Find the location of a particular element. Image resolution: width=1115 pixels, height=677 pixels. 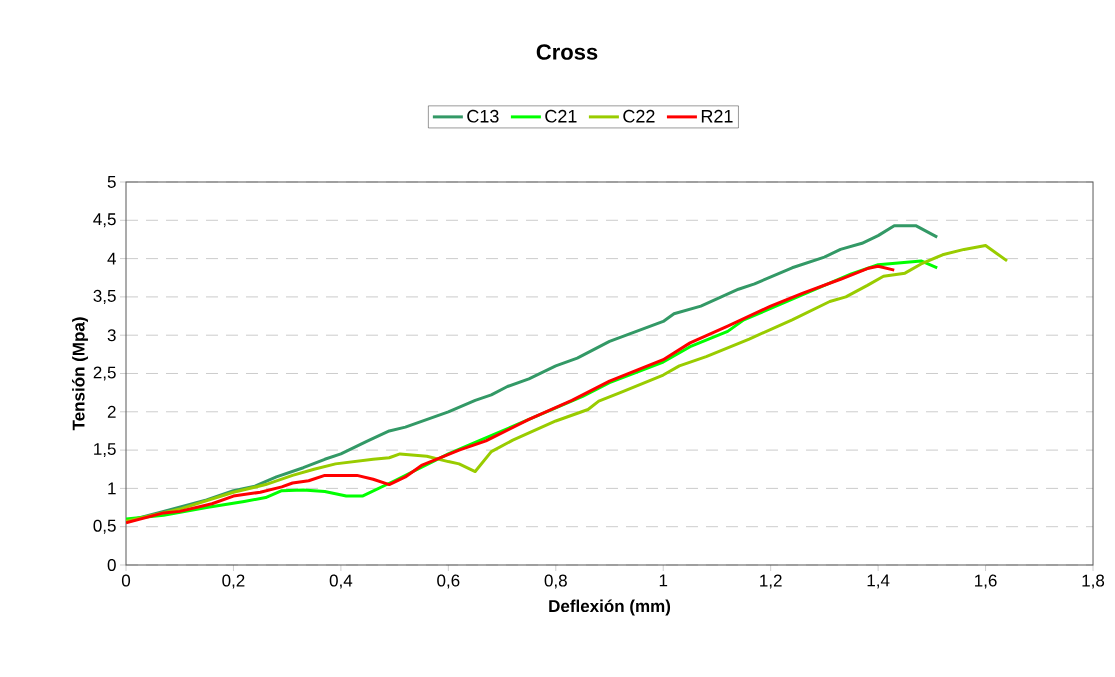

x-tick-label: 0,6 is located at coordinates (448, 581).